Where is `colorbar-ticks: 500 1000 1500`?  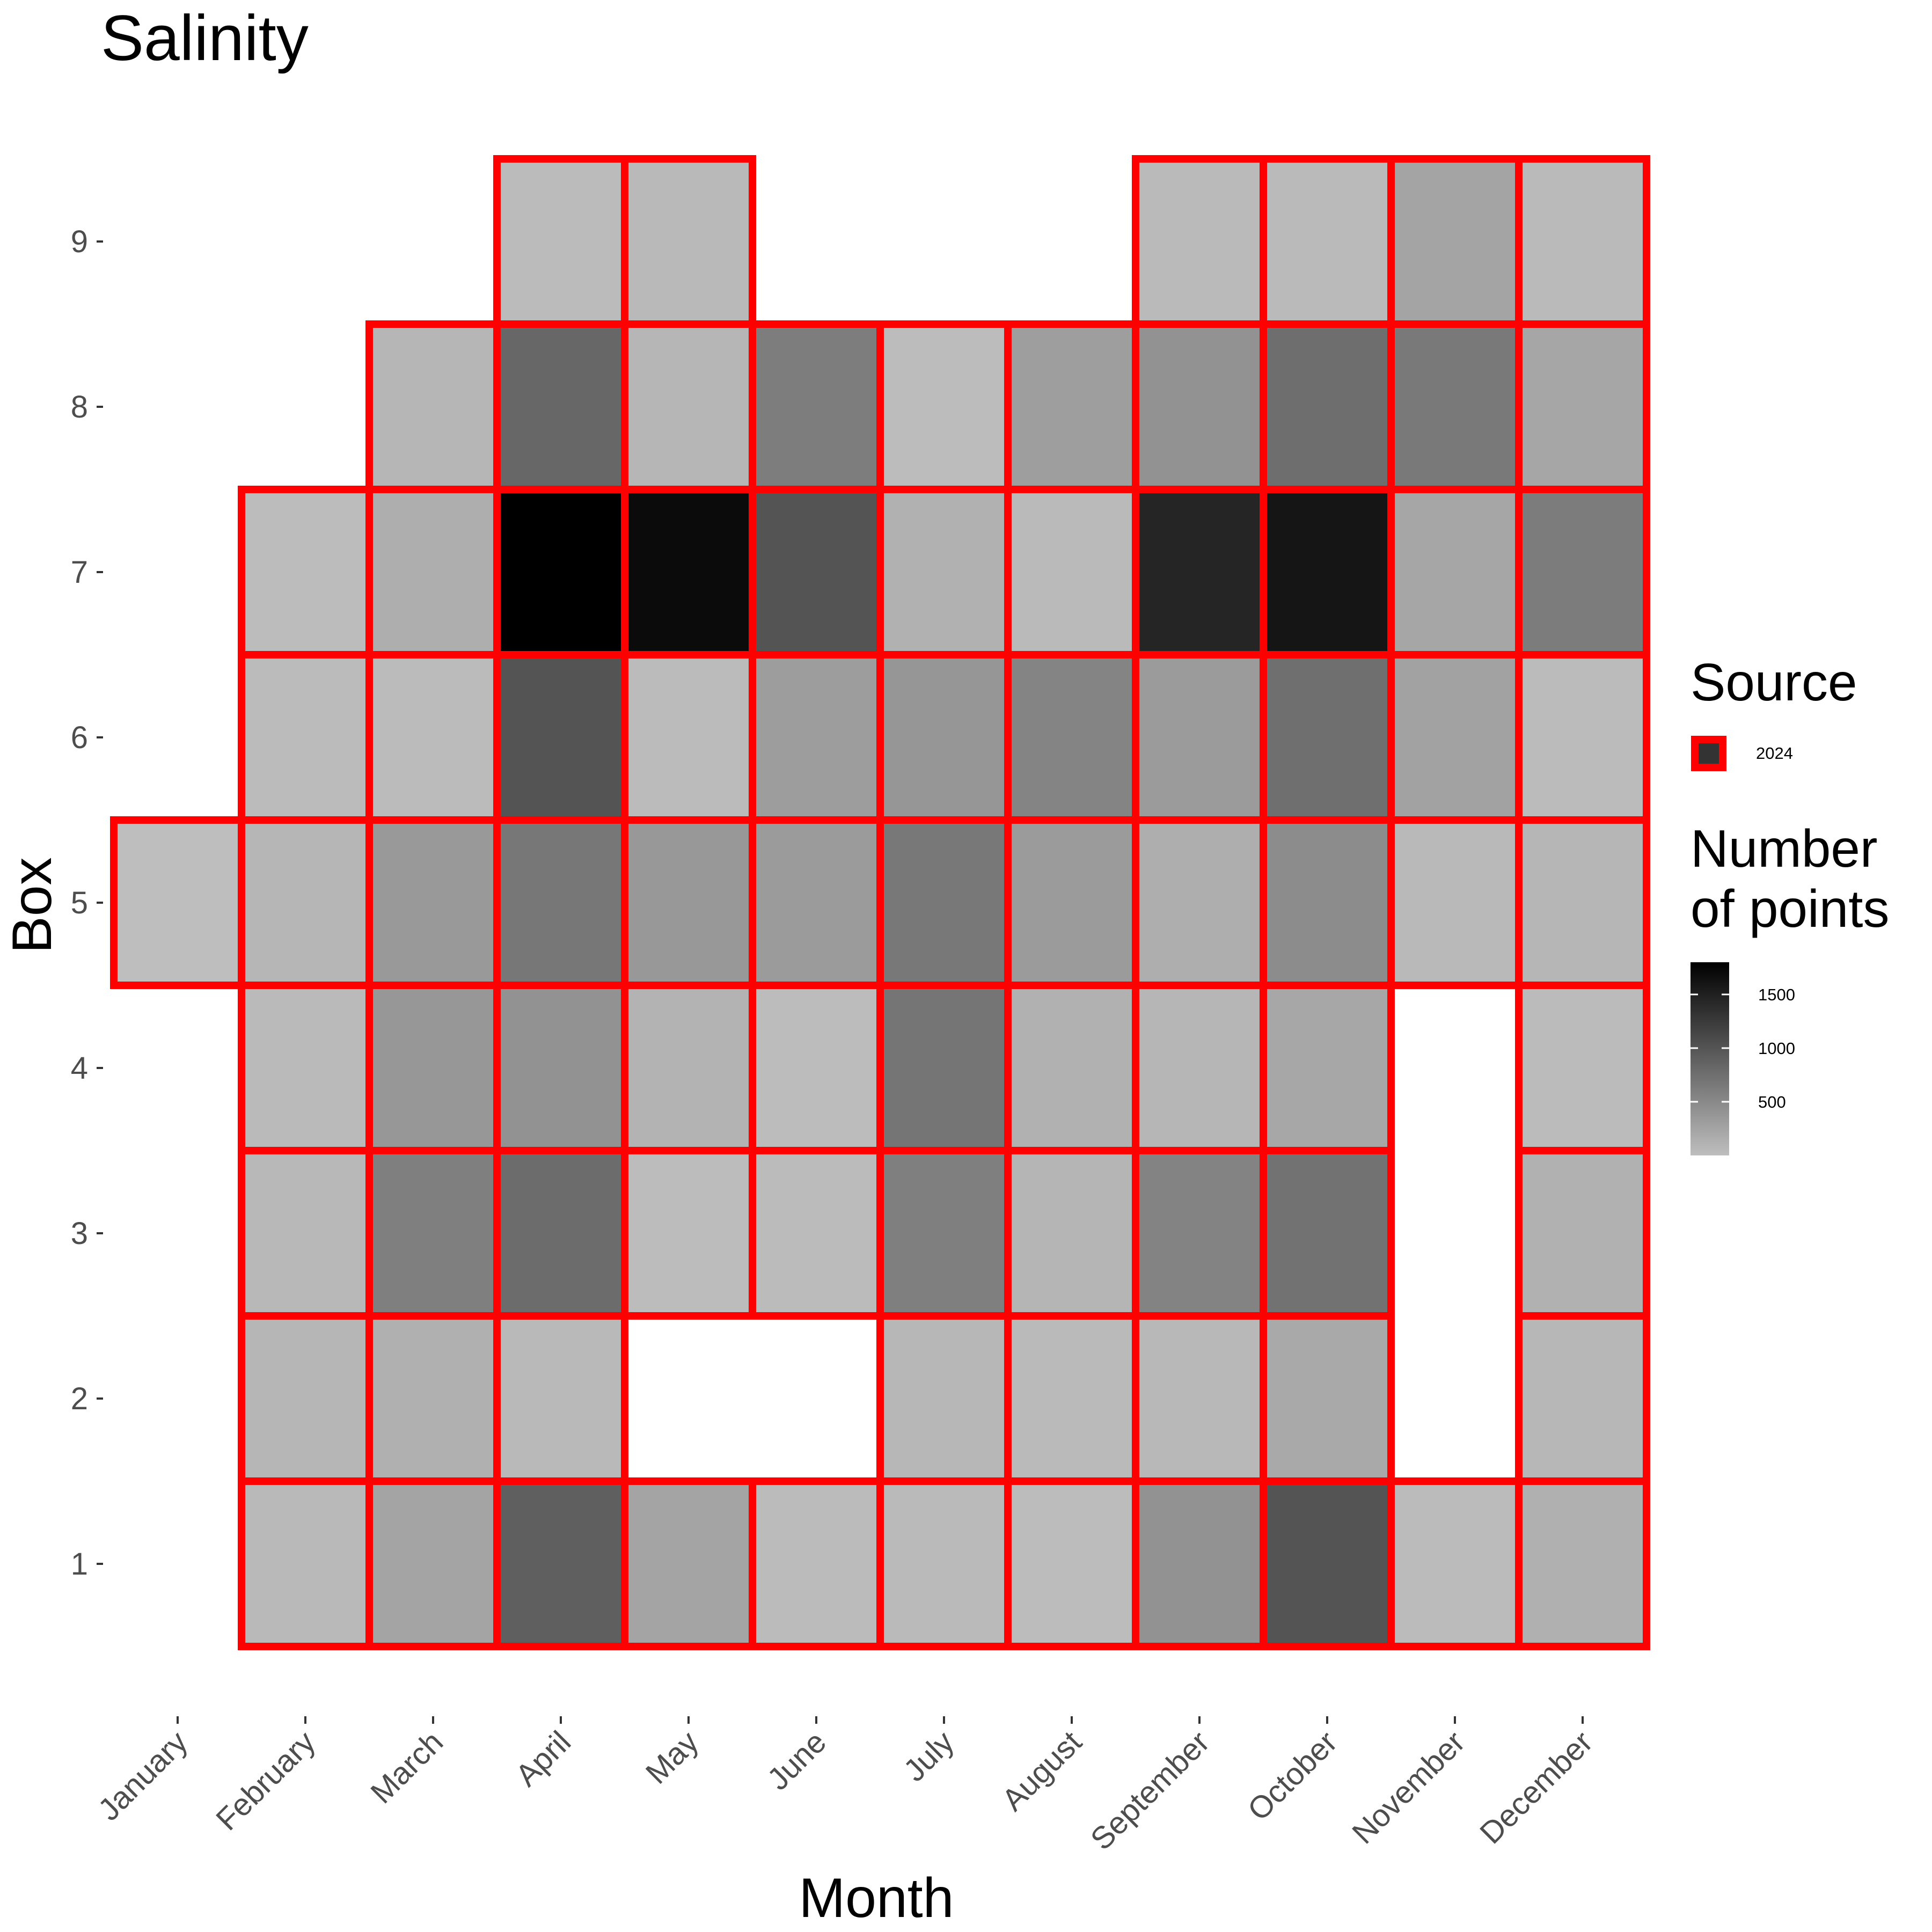
colorbar-ticks: 500 1000 1500 is located at coordinates (1742, 1048).